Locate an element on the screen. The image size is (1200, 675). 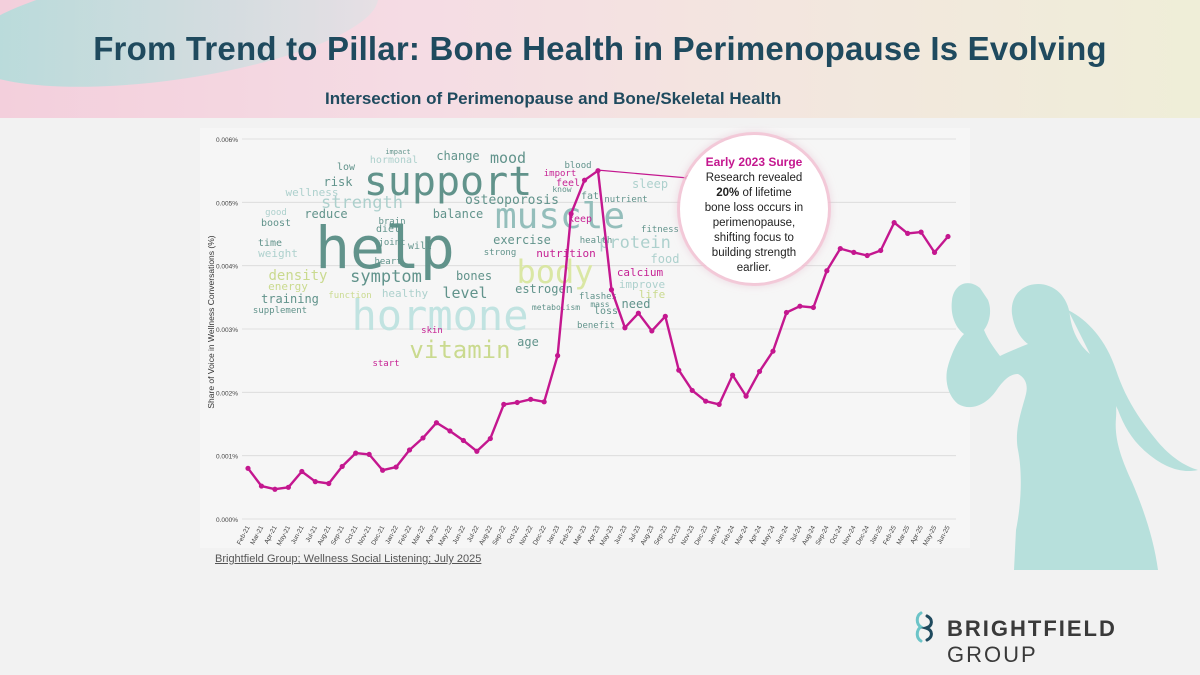
y-tick-label: 0.006% is located at coordinates (227, 140).